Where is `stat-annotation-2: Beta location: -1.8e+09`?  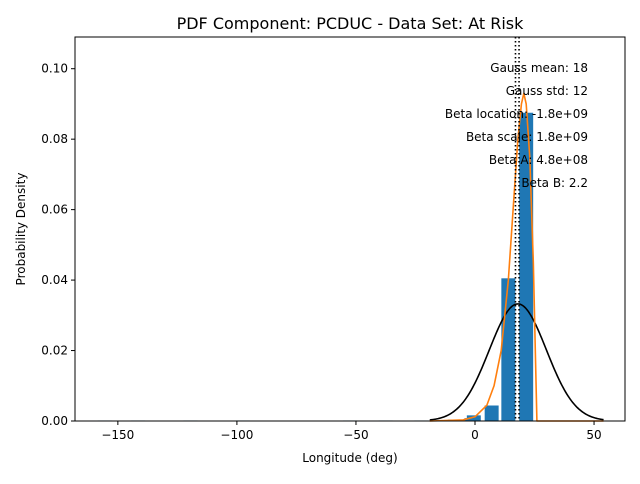
stat-annotation-2: Beta location: -1.8e+09 is located at coordinates (516, 114).